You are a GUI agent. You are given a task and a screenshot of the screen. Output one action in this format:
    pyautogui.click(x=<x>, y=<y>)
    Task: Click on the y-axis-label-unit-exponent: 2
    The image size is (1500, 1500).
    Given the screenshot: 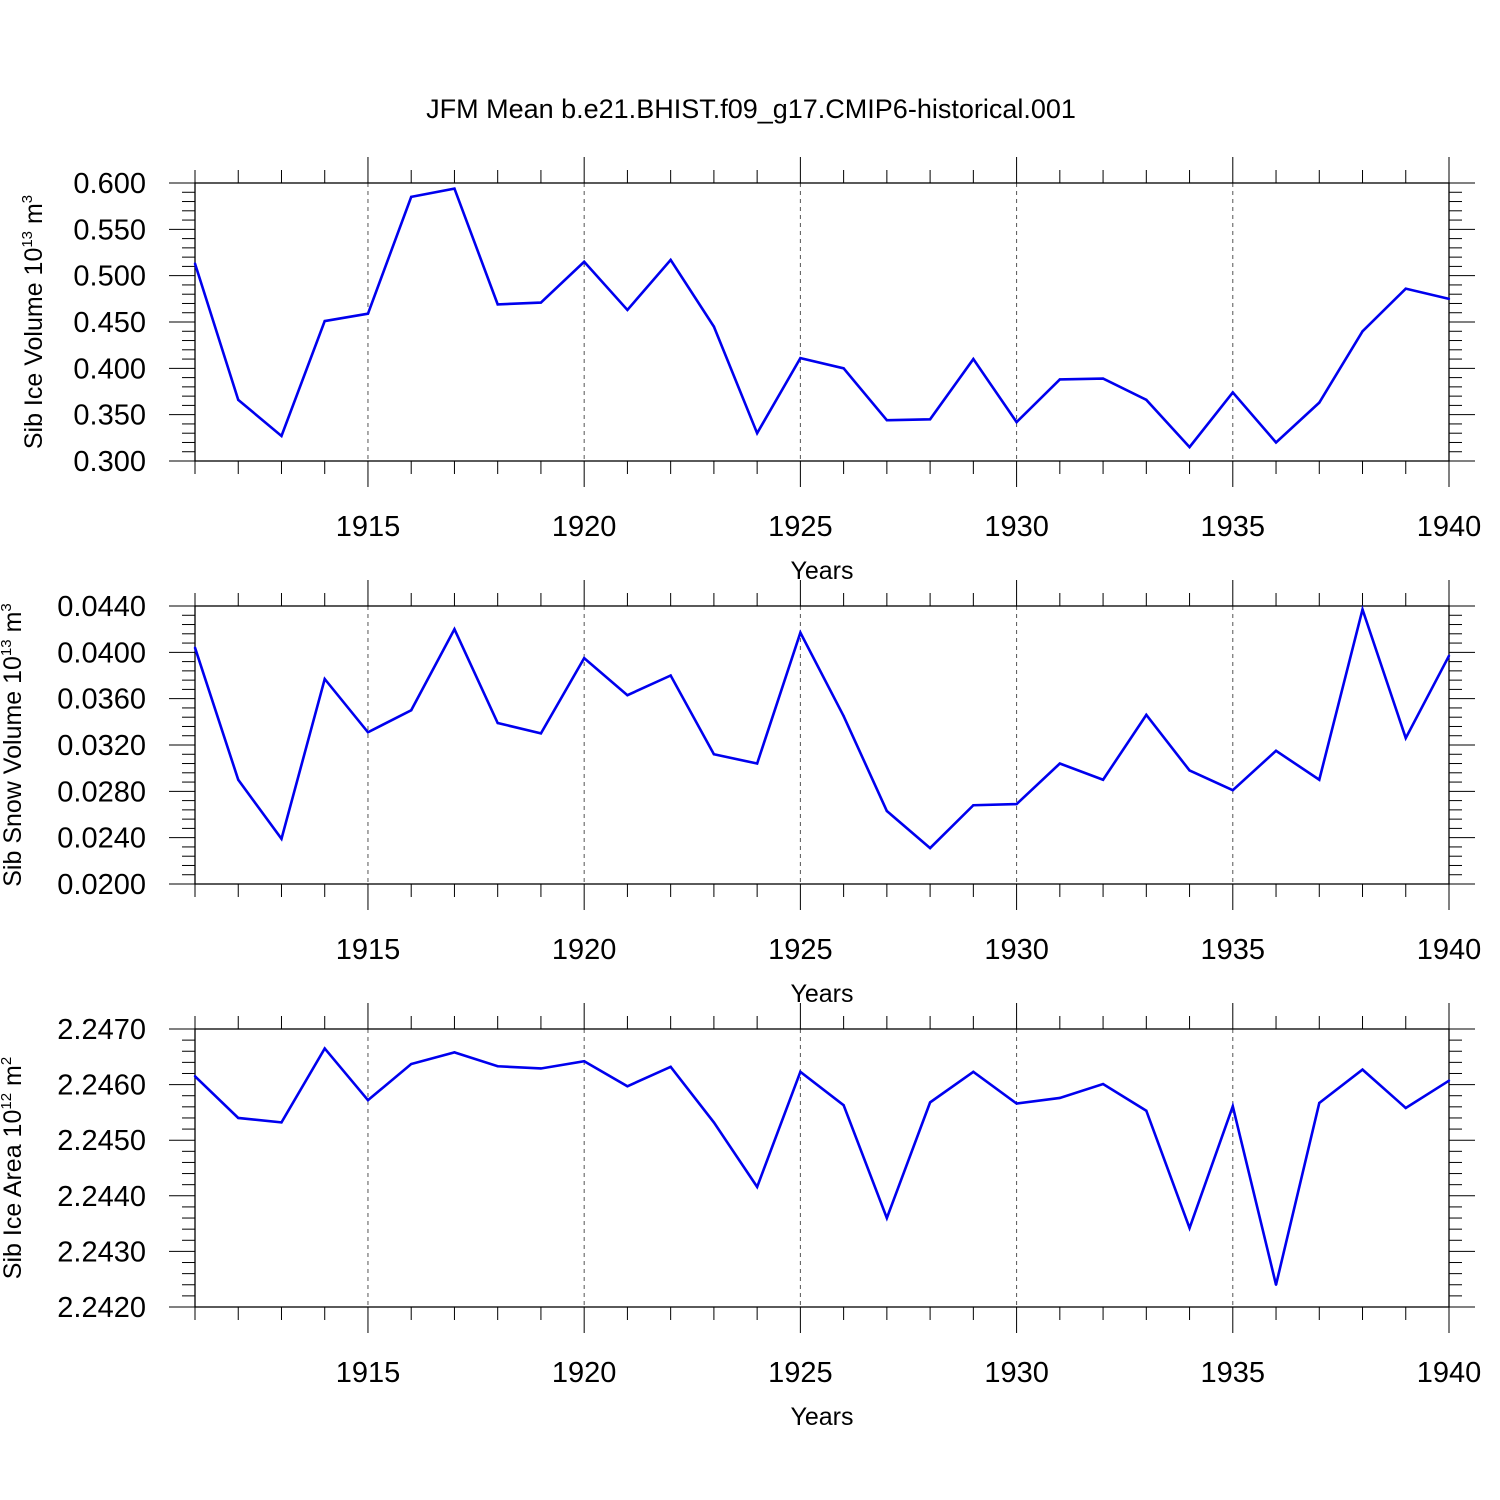 What is the action you would take?
    pyautogui.click(x=7, y=1061)
    